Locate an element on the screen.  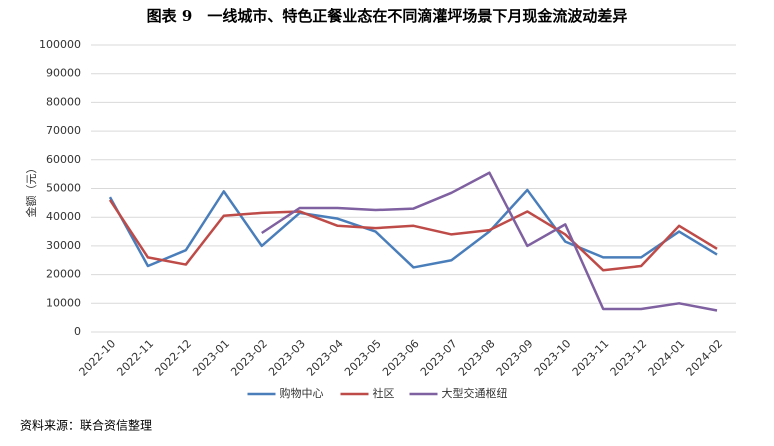
y-tick-label: 80000 is located at coordinates (63, 101).